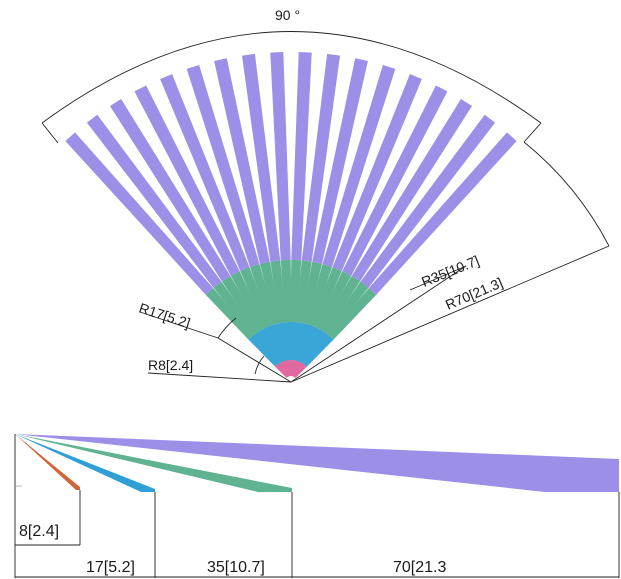  I want to click on profile-label-17: 17[5.2], so click(110, 567).